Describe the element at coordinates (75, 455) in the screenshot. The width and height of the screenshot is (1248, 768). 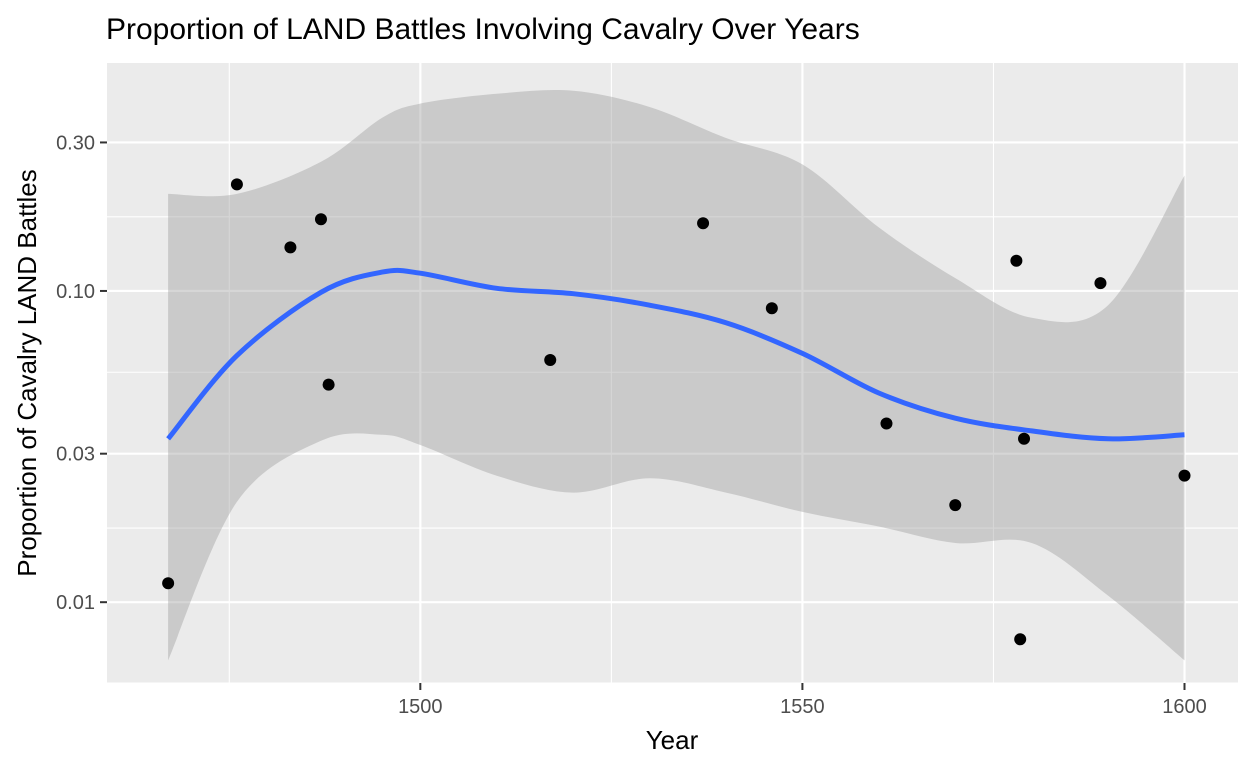
I see `y-tick-label: 0.03` at that location.